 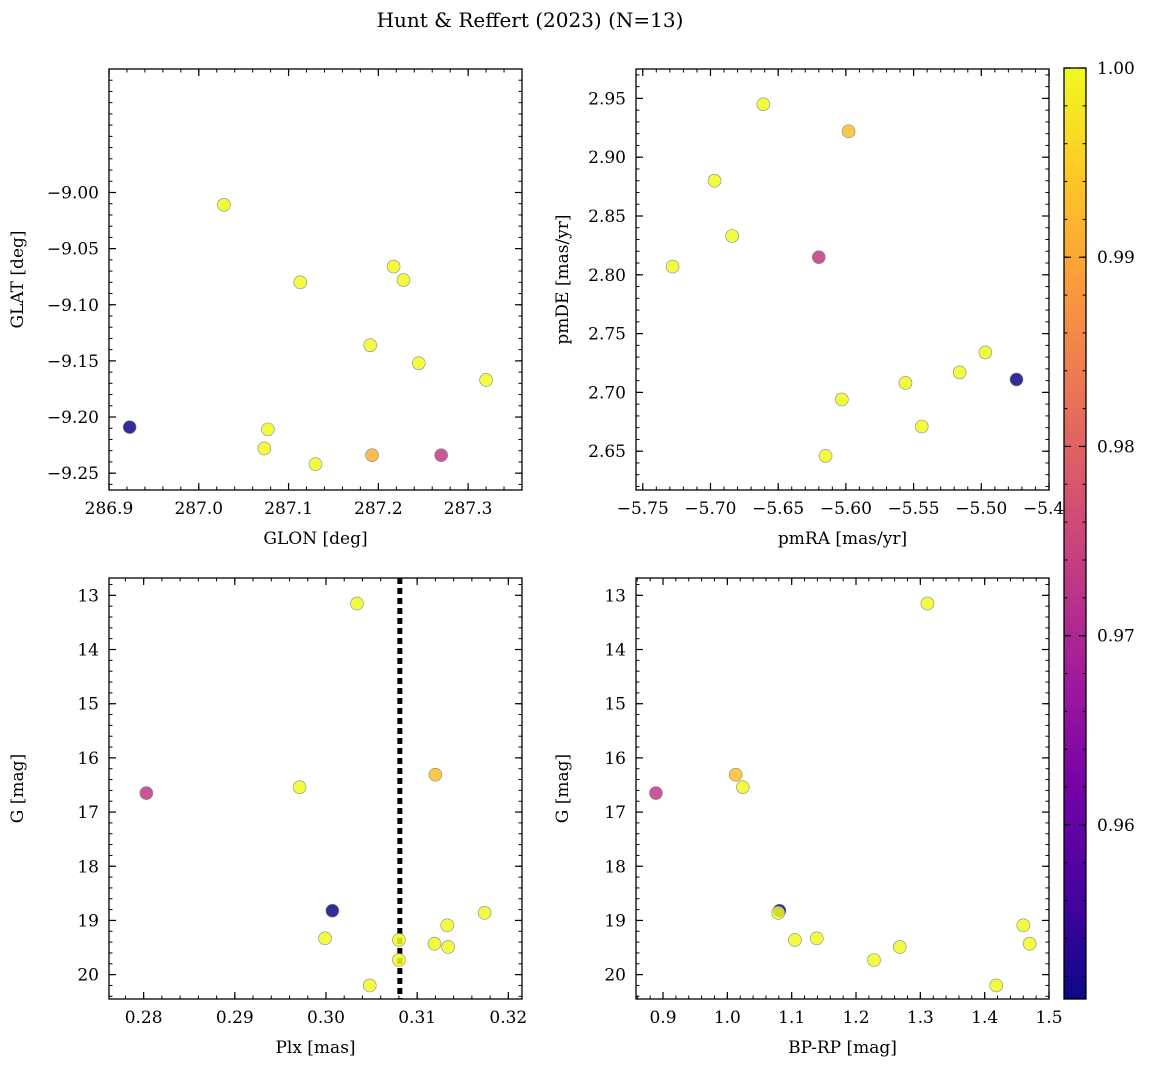 I want to click on y-tick-label: −9.15, so click(x=73, y=362).